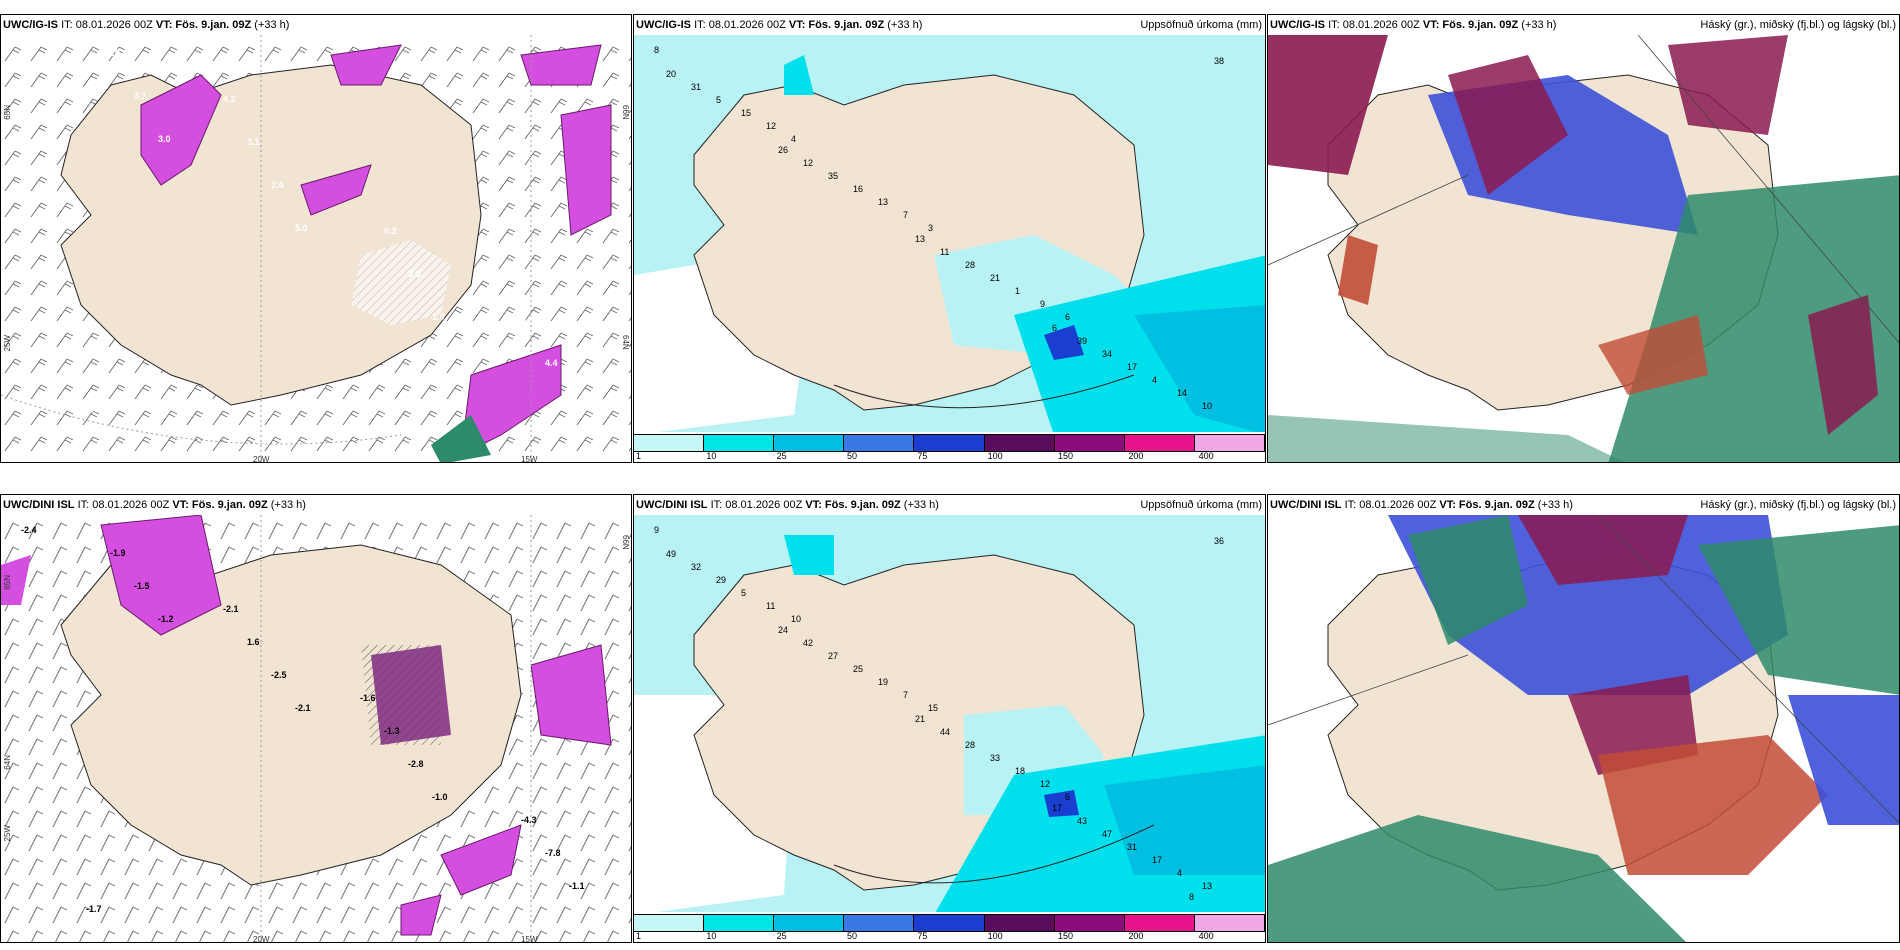 The width and height of the screenshot is (1900, 950). What do you see at coordinates (277, 185) in the screenshot?
I see `map-value-label: 2.4` at bounding box center [277, 185].